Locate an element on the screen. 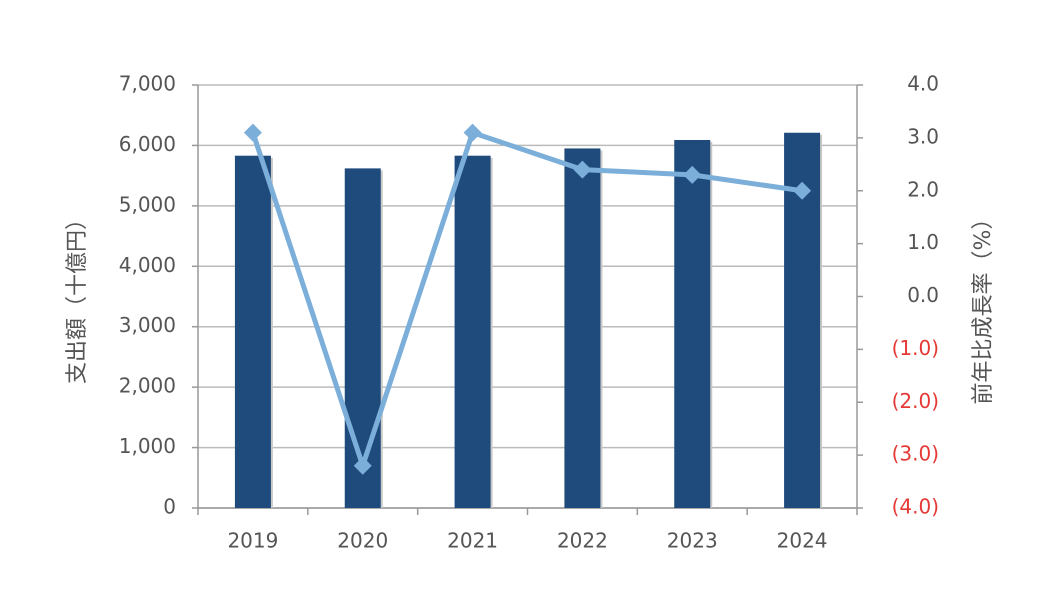 Image resolution: width=1058 pixels, height=616 pixels. x-tick-label: 2019 is located at coordinates (252, 541).